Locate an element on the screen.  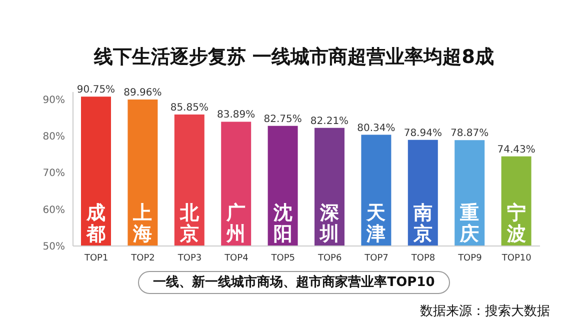
x-tick-label: TOP8 is located at coordinates (423, 258).